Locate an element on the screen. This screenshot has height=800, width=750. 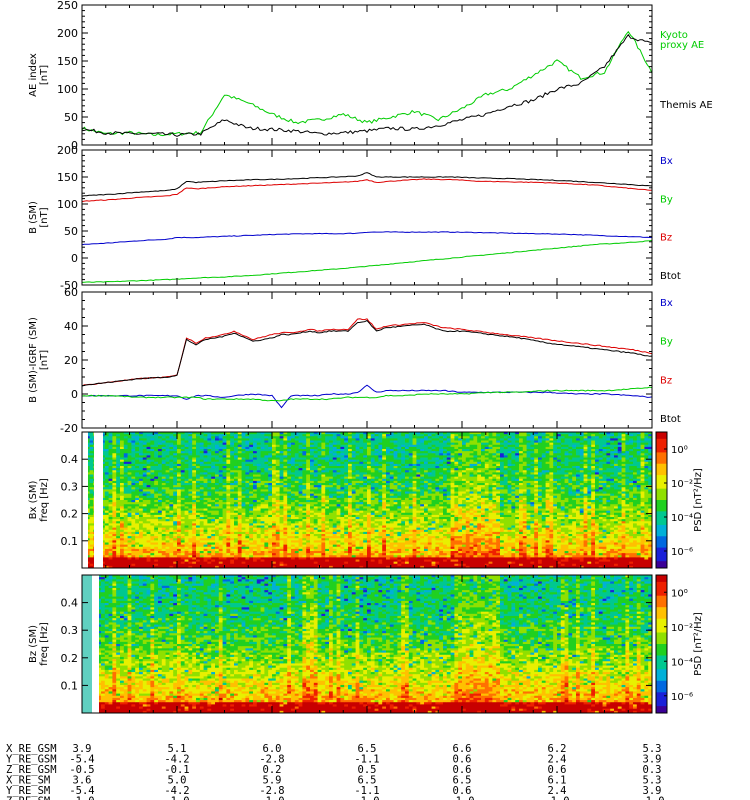
bsm-frame is located at coordinates (367, 217).